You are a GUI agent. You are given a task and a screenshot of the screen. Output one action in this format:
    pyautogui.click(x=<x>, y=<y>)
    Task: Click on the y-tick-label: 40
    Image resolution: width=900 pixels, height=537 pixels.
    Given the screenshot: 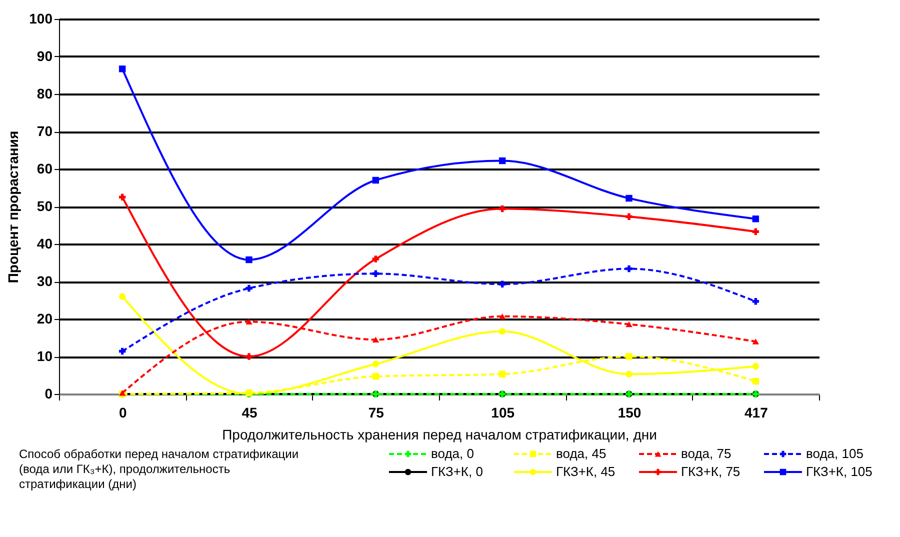 What is the action you would take?
    pyautogui.click(x=44, y=244)
    